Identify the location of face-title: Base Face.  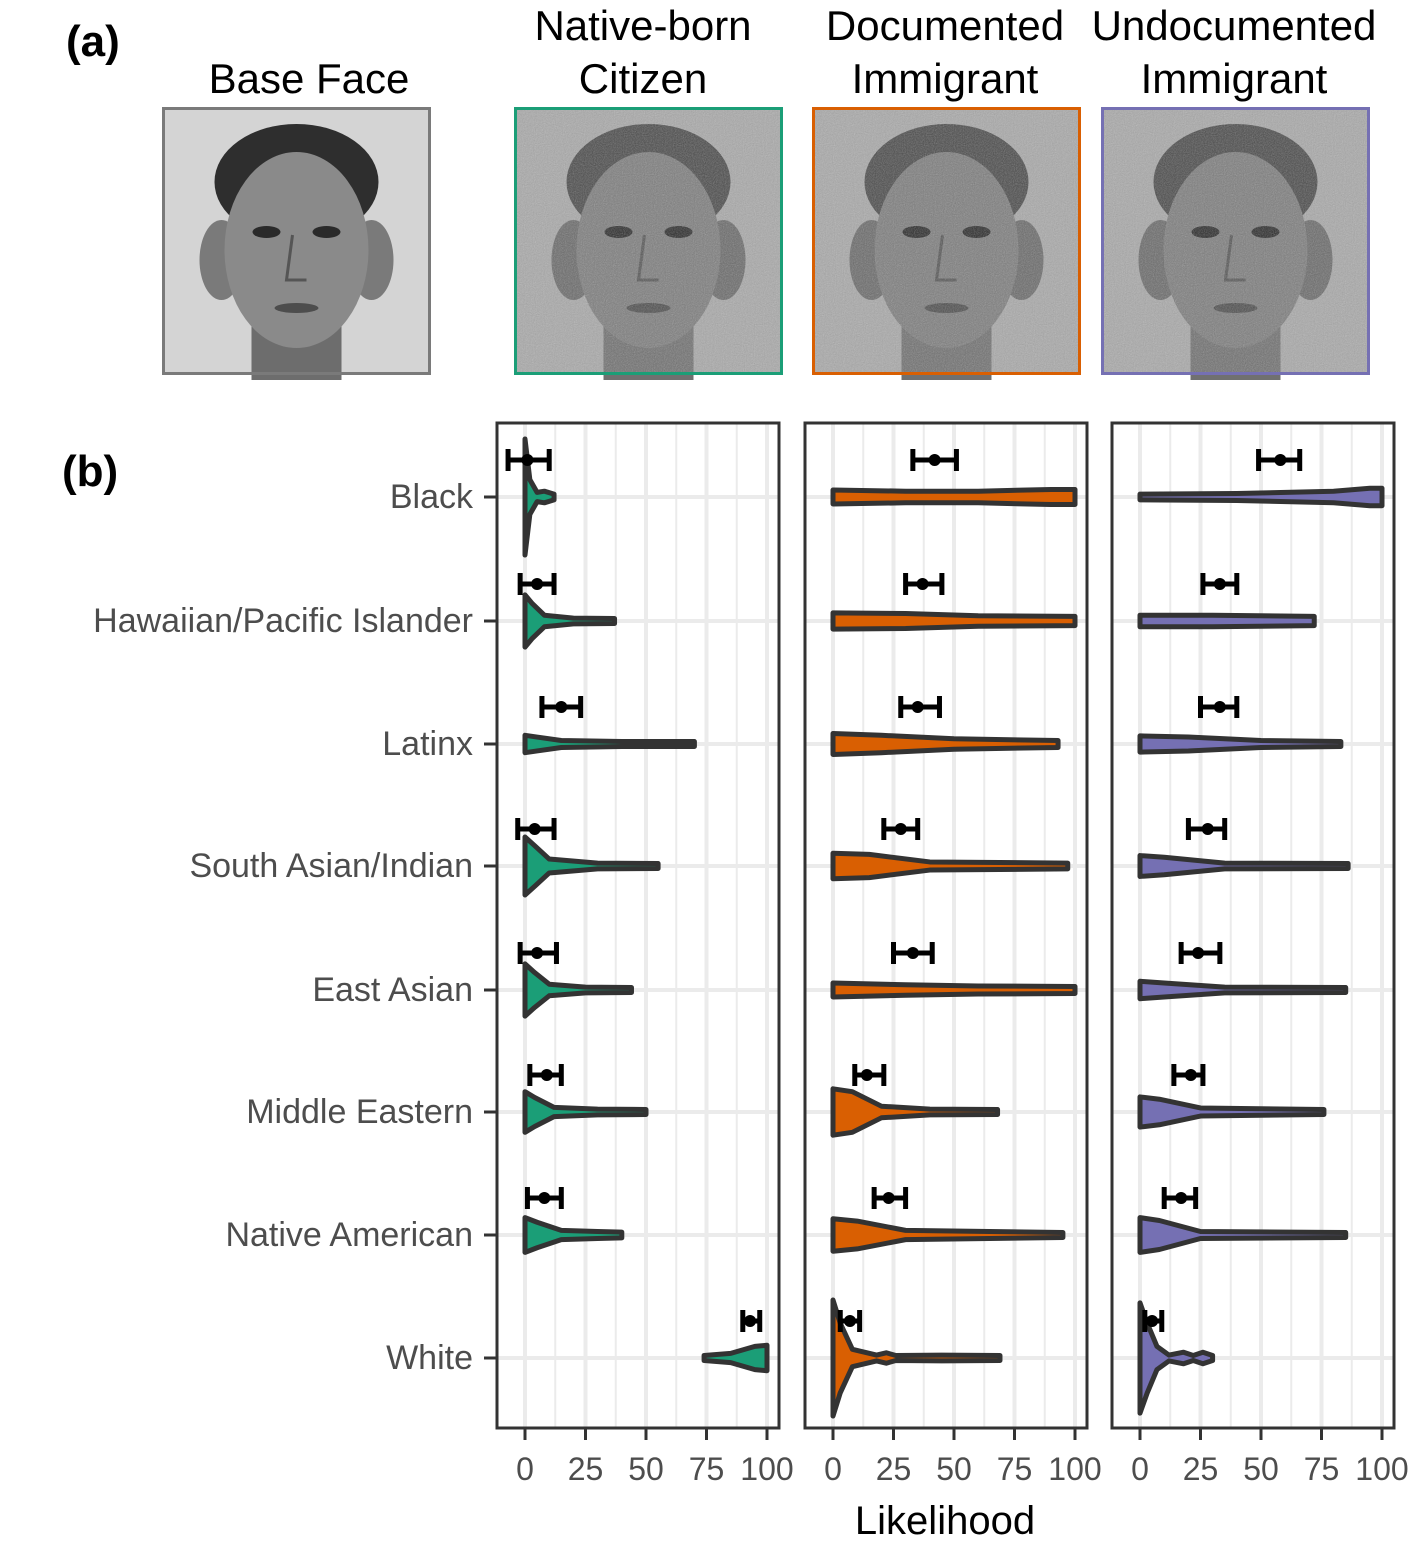
(309, 78).